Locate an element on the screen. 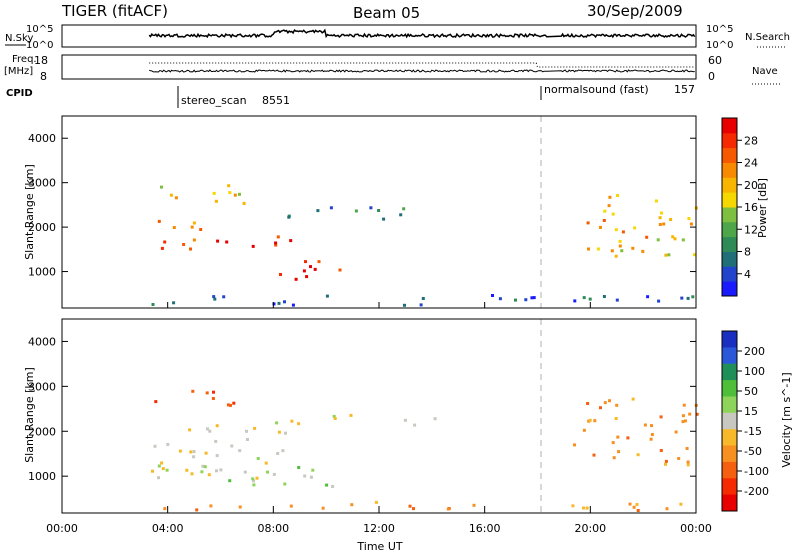 The width and height of the screenshot is (800, 558). colorbar-tick-label: 4 is located at coordinates (747, 274).